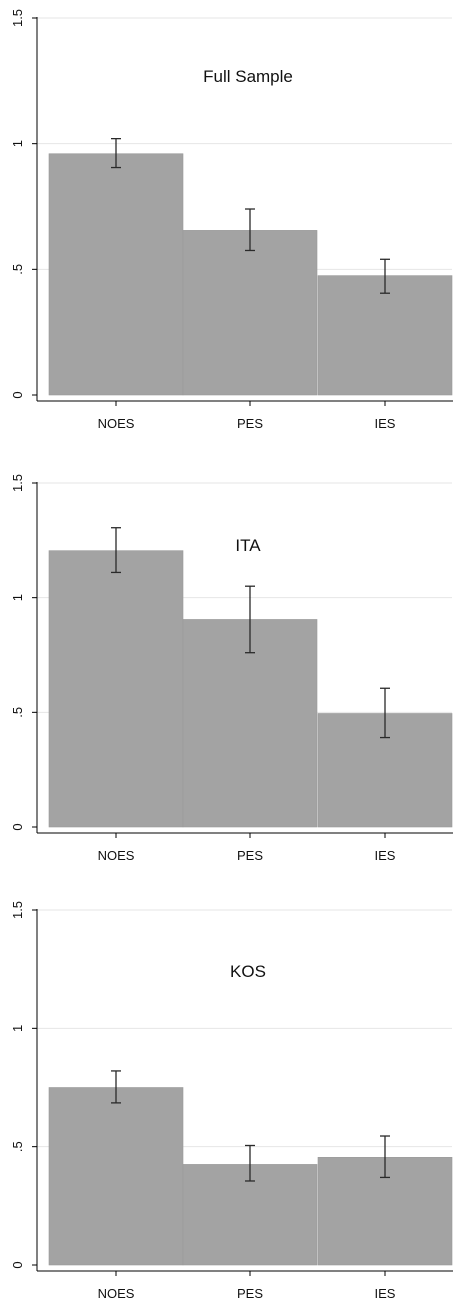  Describe the element at coordinates (248, 545) in the screenshot. I see `chart-title: ITA` at that location.